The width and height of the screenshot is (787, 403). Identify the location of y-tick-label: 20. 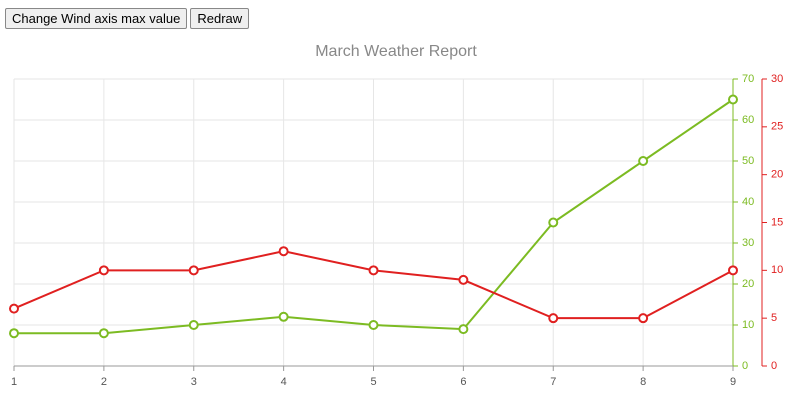
(748, 284).